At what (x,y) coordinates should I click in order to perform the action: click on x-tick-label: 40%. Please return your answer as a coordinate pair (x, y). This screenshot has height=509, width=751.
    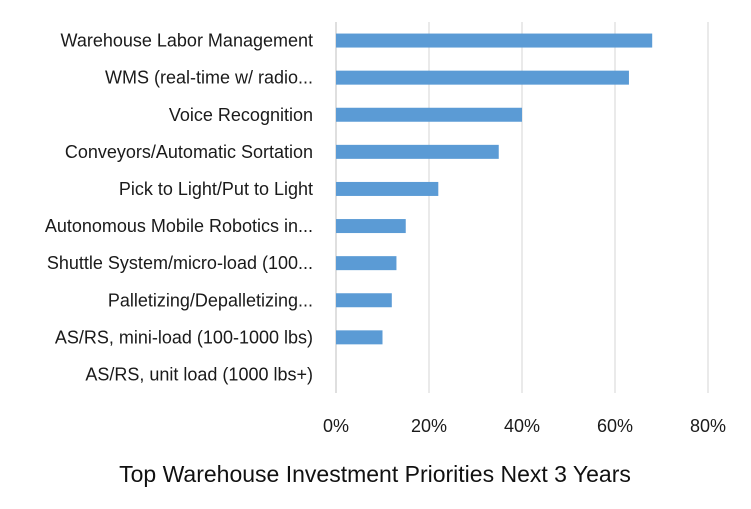
    Looking at the image, I should click on (522, 426).